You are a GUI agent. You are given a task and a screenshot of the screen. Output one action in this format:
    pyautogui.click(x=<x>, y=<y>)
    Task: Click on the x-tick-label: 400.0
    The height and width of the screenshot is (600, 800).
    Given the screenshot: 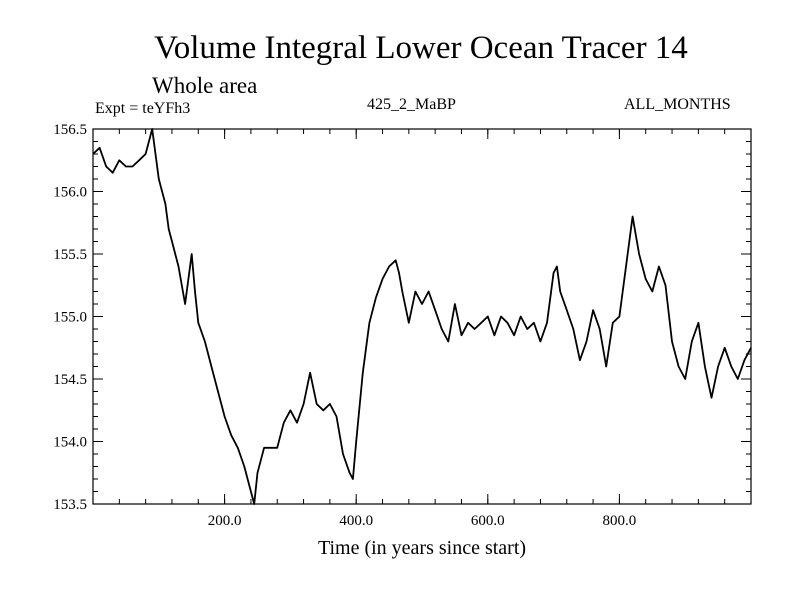 What is the action you would take?
    pyautogui.click(x=356, y=521)
    